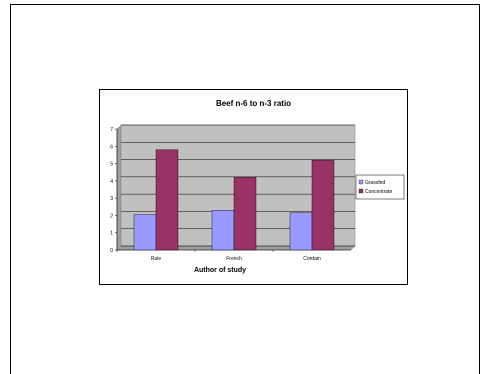 Image resolution: width=487 pixels, height=374 pixels. Describe the element at coordinates (220, 270) in the screenshot. I see `x-axis-label: Author of study` at that location.